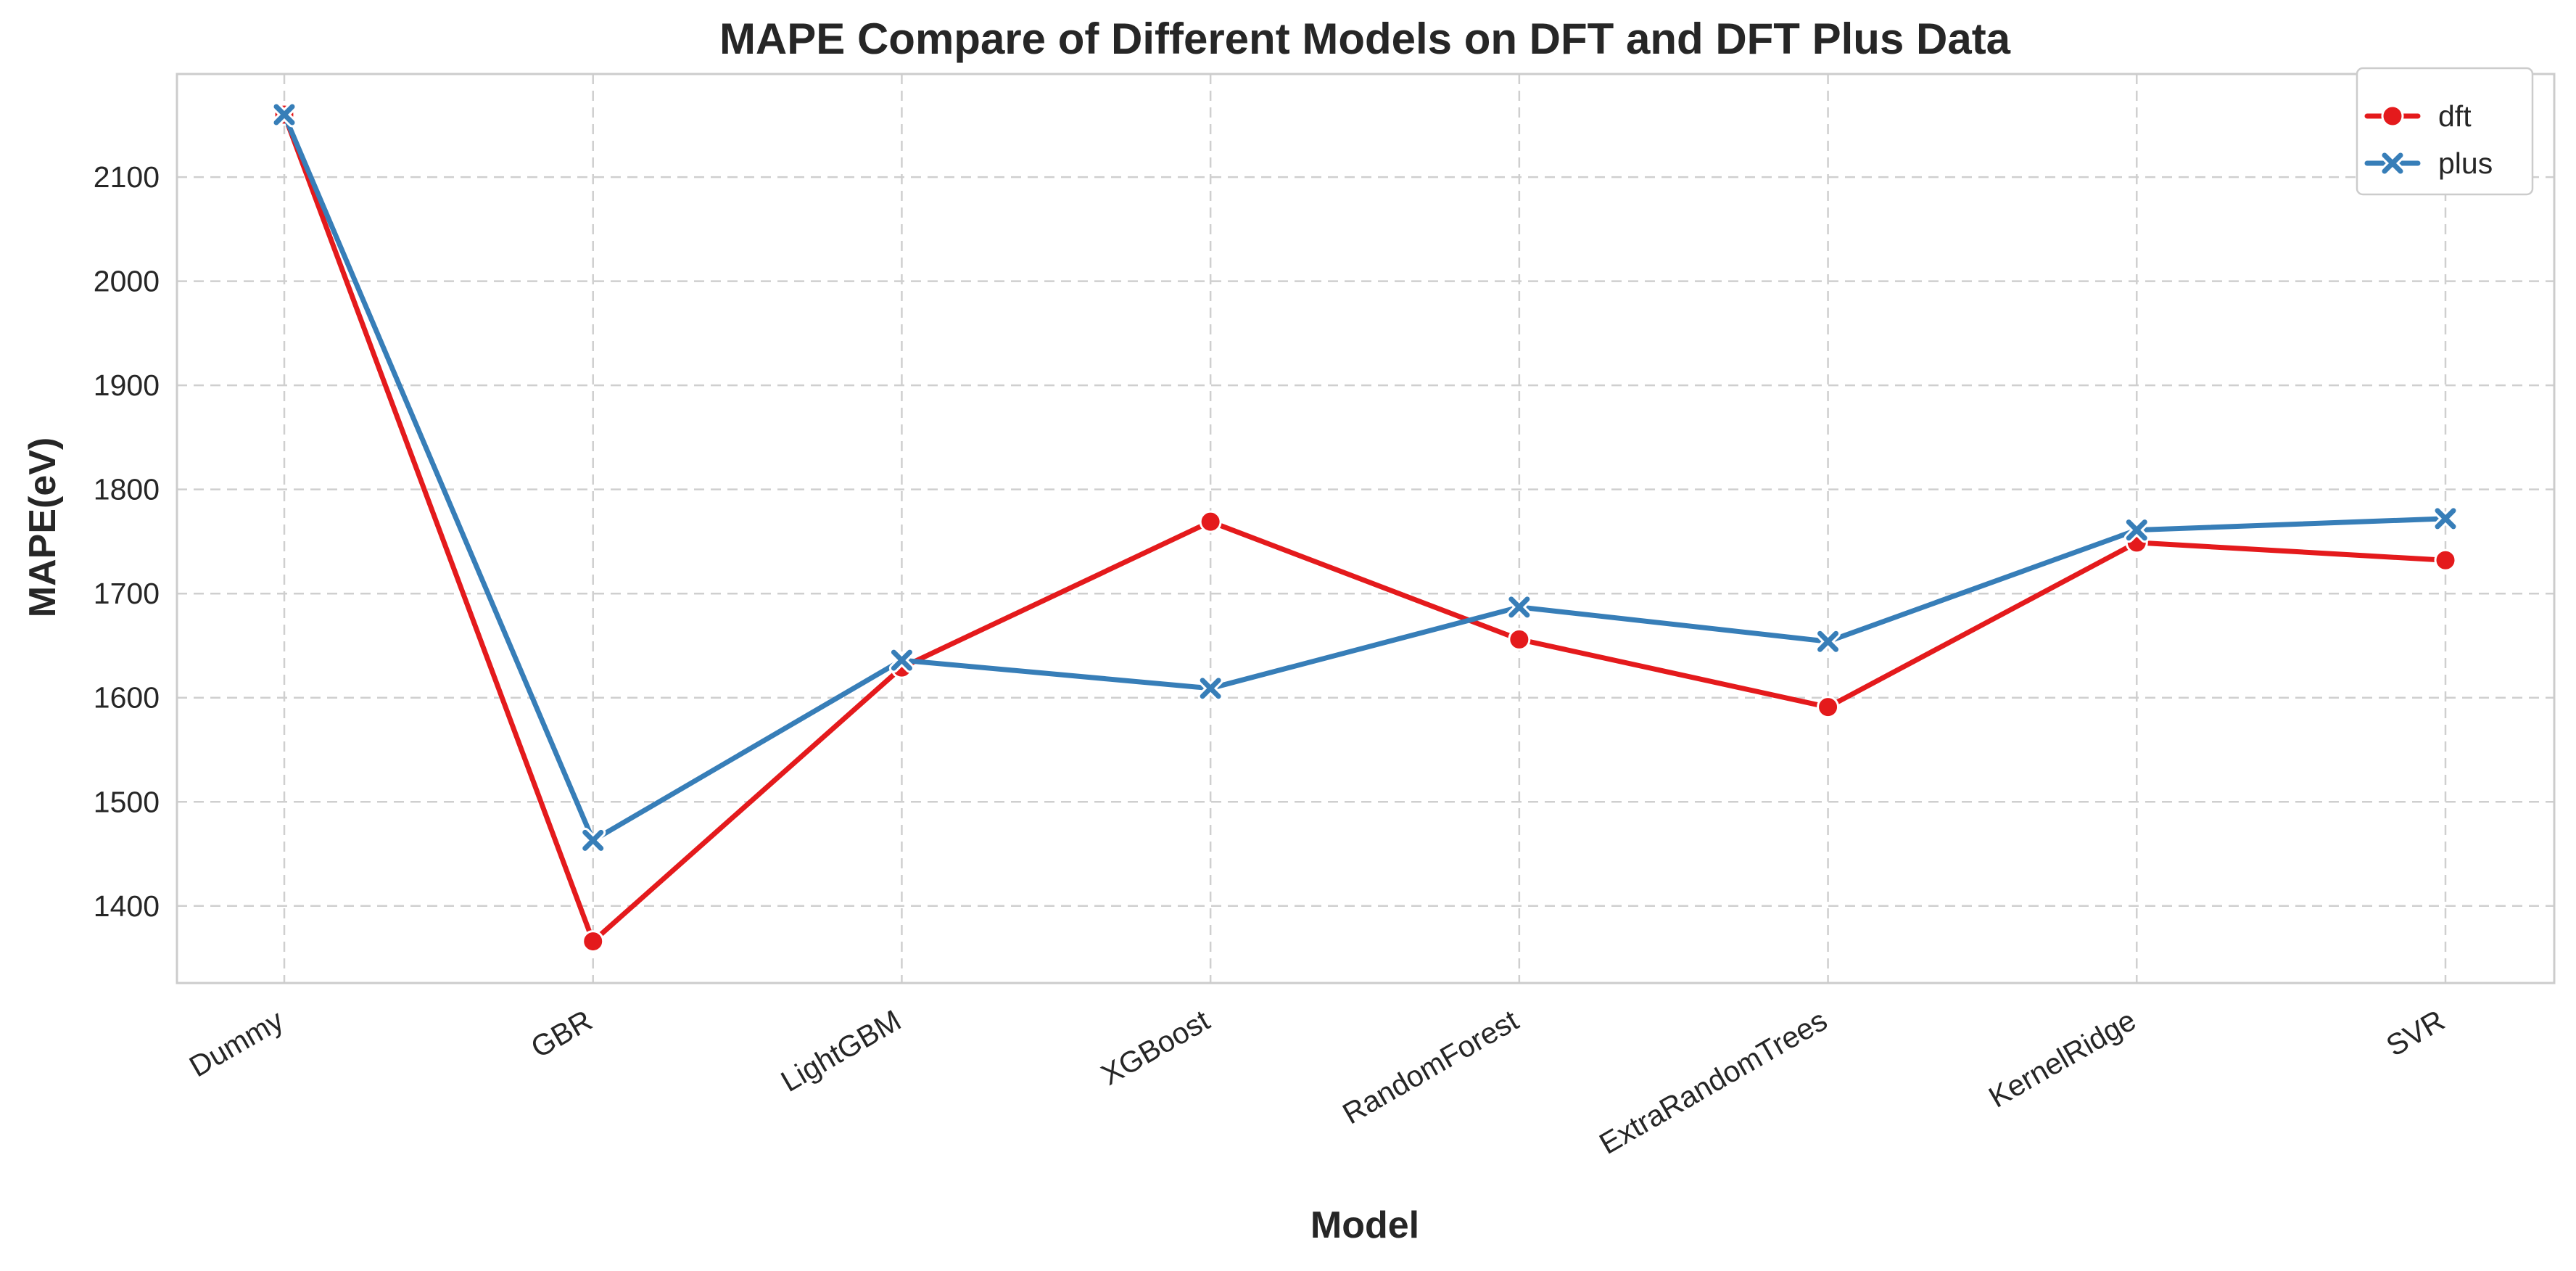  Describe the element at coordinates (127, 541) in the screenshot. I see `y-axis-ticks: 1400 1500 1600 1700 1800 1900 2000 2100` at that location.